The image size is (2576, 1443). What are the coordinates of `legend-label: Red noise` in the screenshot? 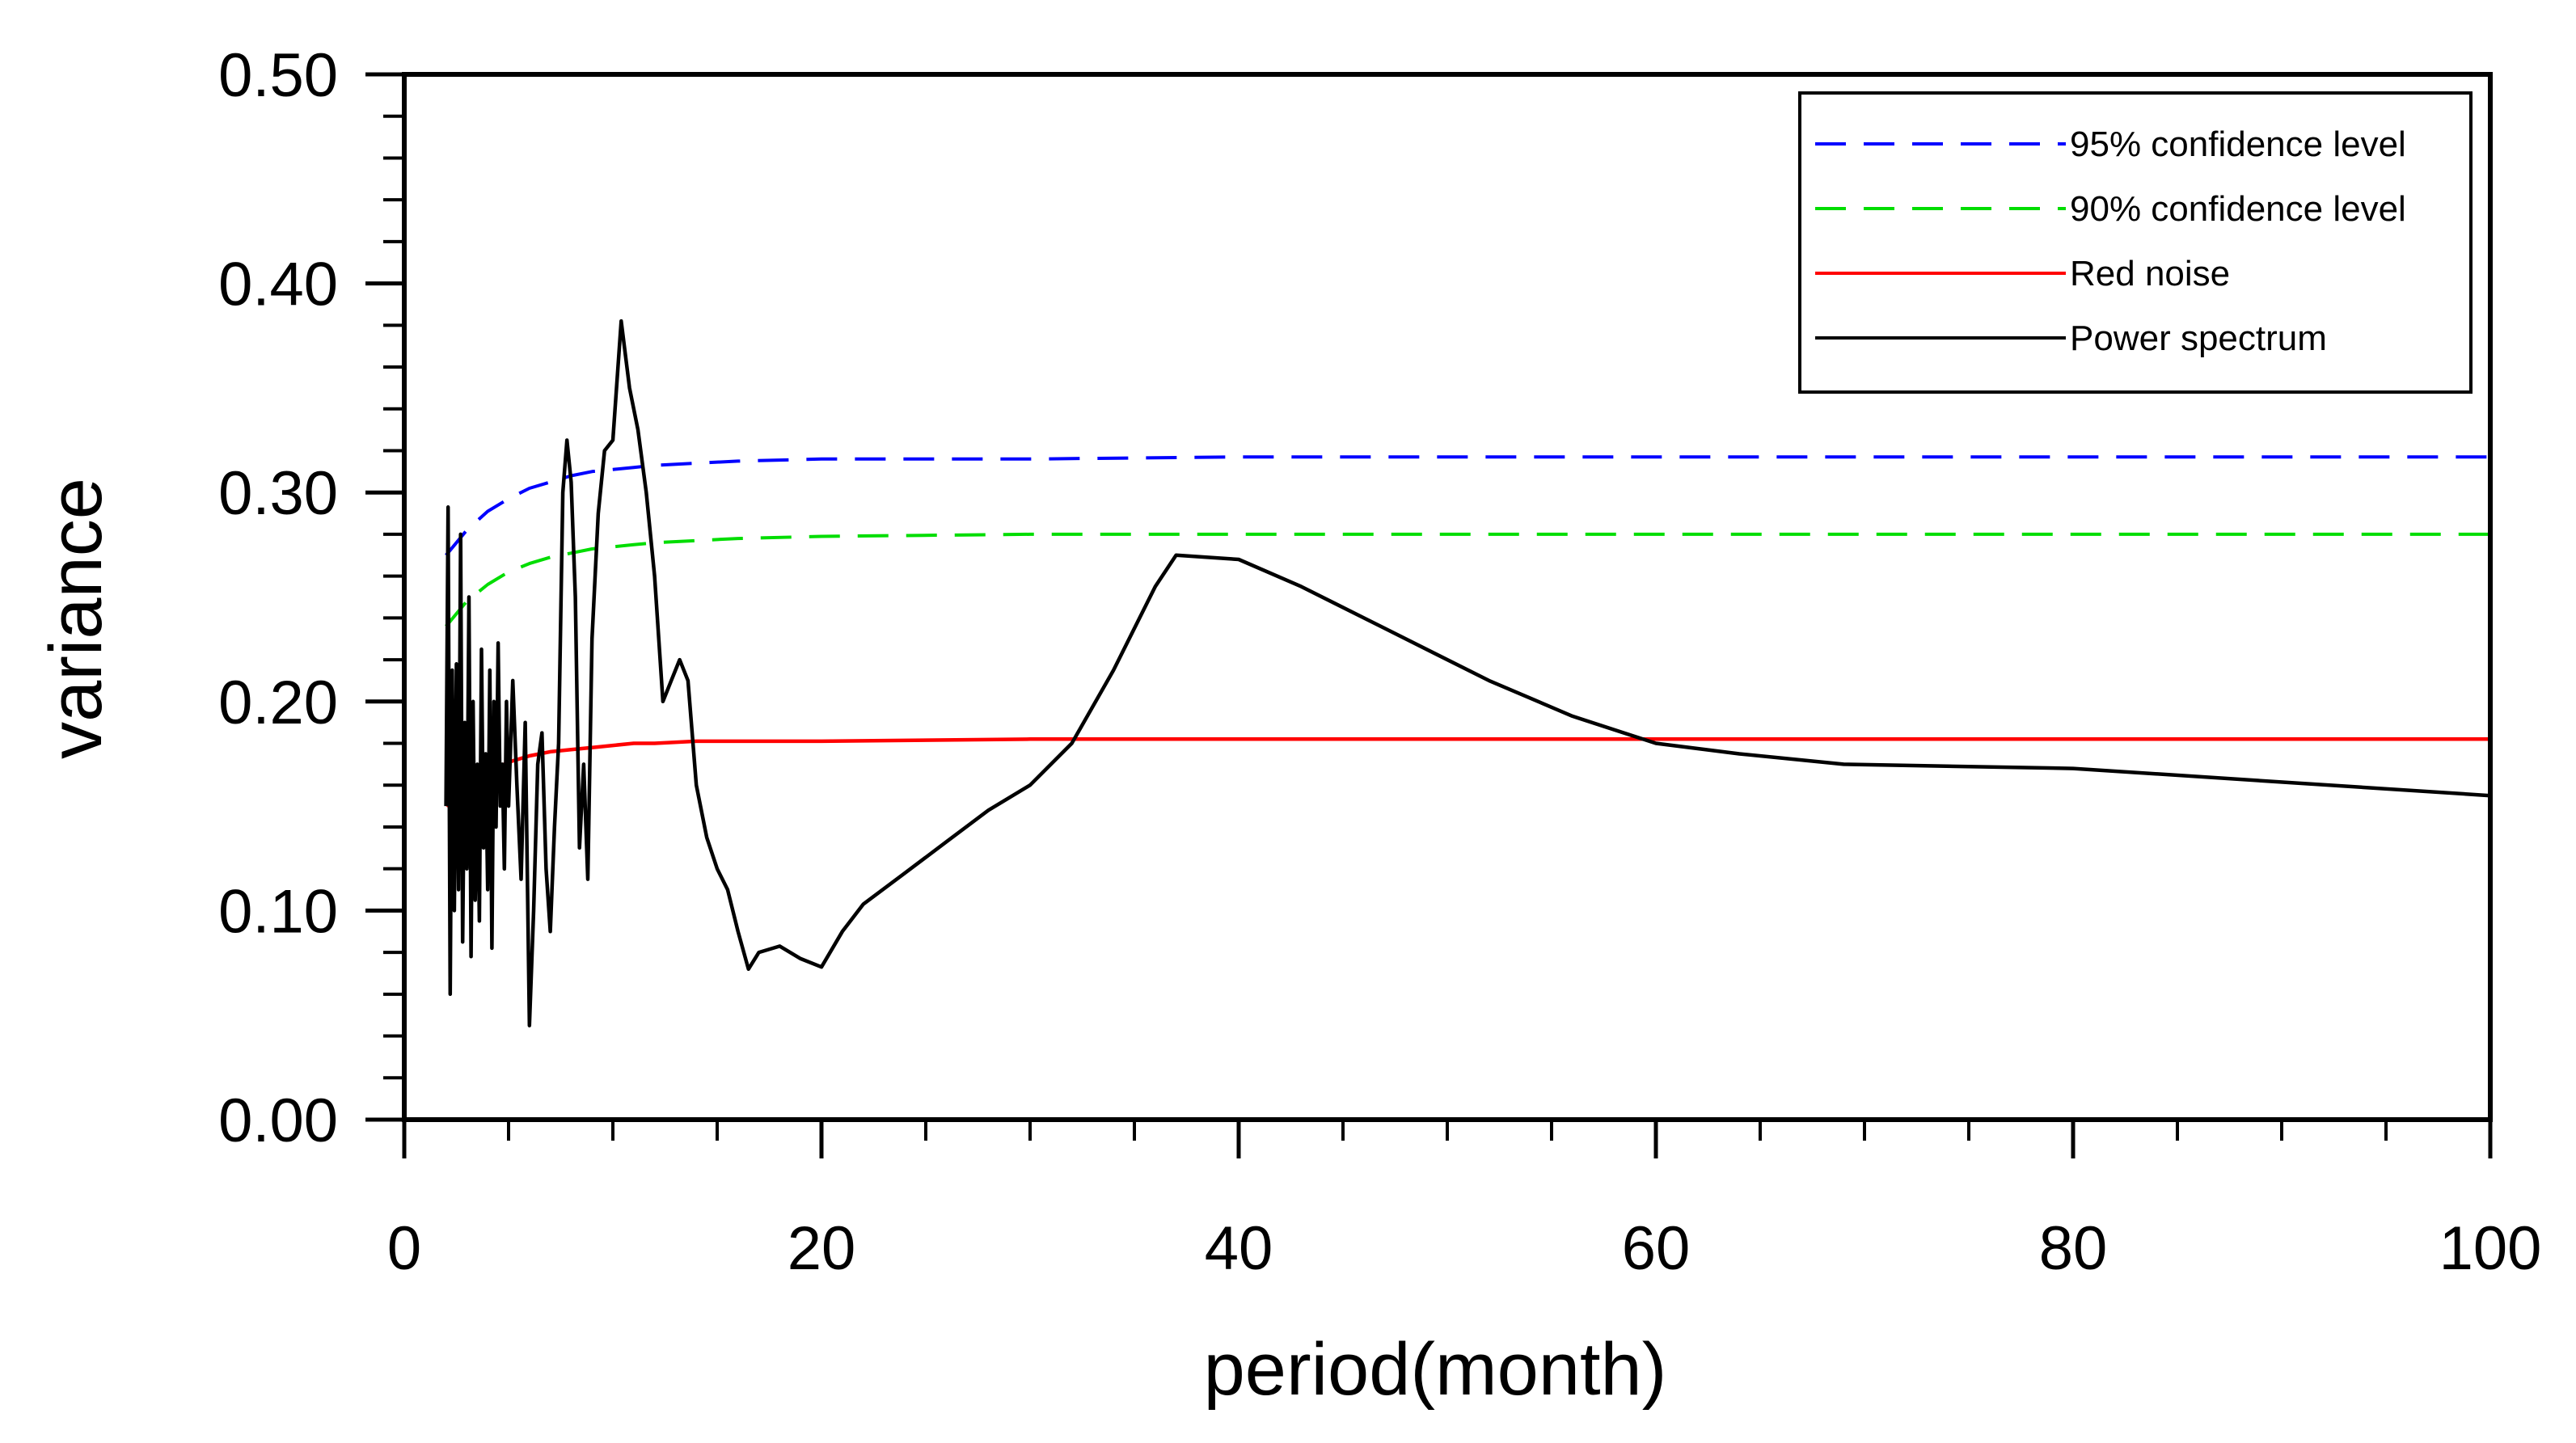 It's located at (2150, 273).